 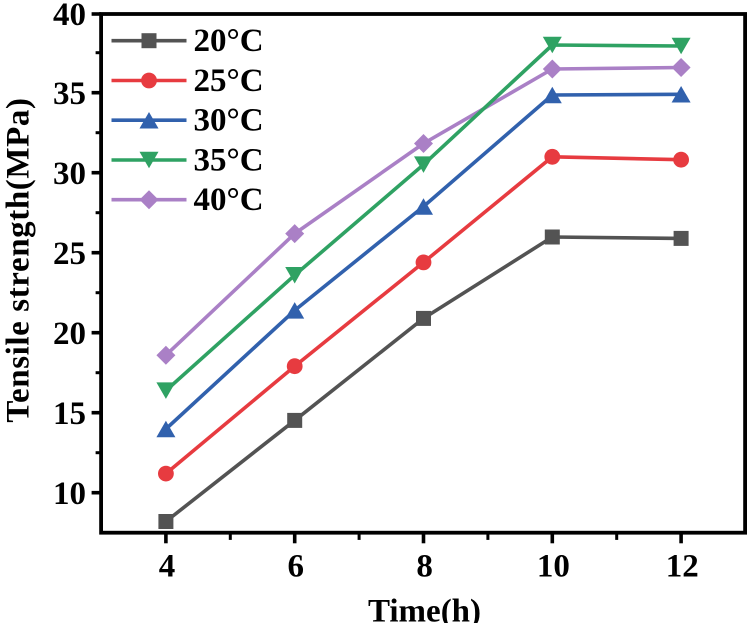 I want to click on svg-text: 30°C, so click(x=229, y=121).